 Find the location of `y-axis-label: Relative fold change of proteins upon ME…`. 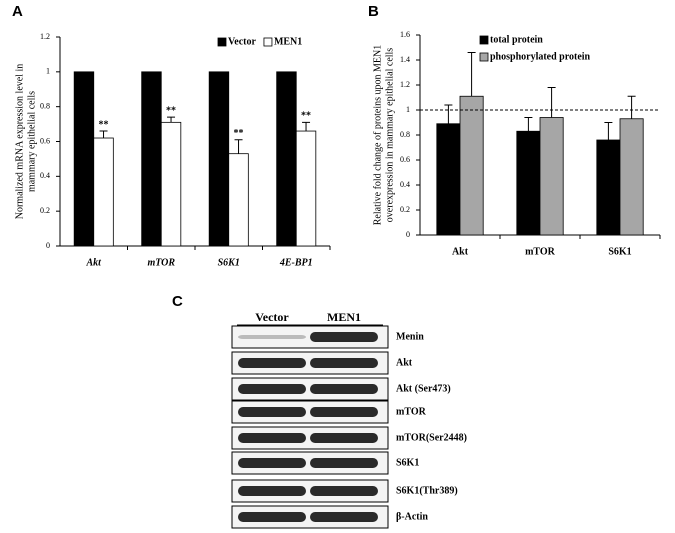

y-axis-label: Relative fold change of proteins upon ME… is located at coordinates (377, 135).